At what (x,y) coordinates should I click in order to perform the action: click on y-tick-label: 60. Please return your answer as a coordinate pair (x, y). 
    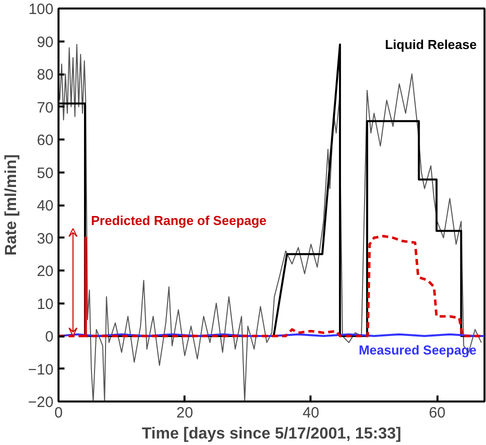
    Looking at the image, I should click on (45, 140).